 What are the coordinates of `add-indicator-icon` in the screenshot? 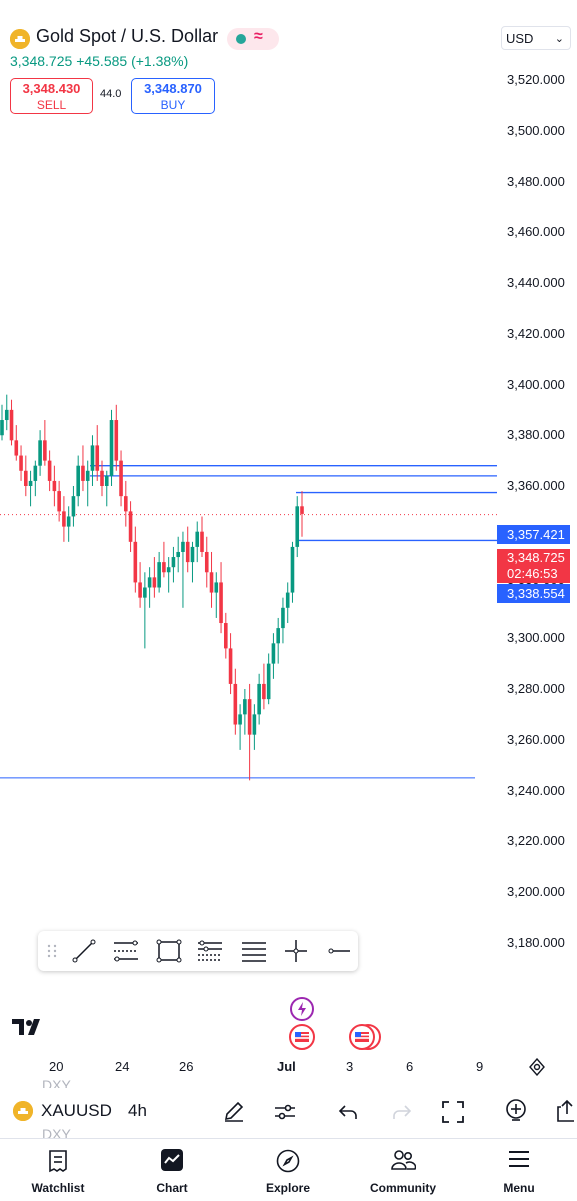 It's located at (516, 1113).